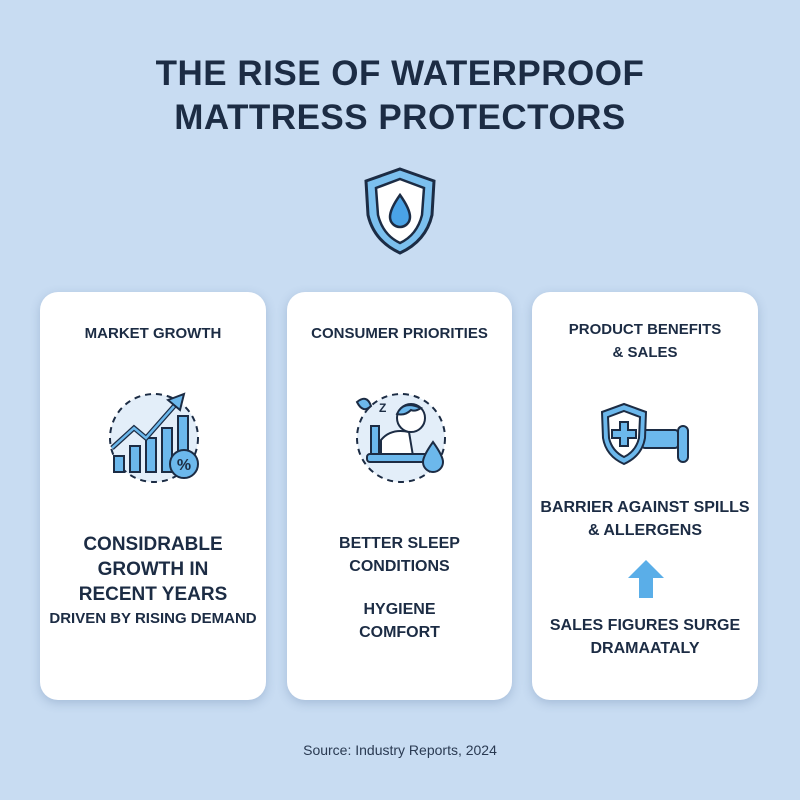  Describe the element at coordinates (400, 211) in the screenshot. I see `shield-water-drop-icon` at that location.